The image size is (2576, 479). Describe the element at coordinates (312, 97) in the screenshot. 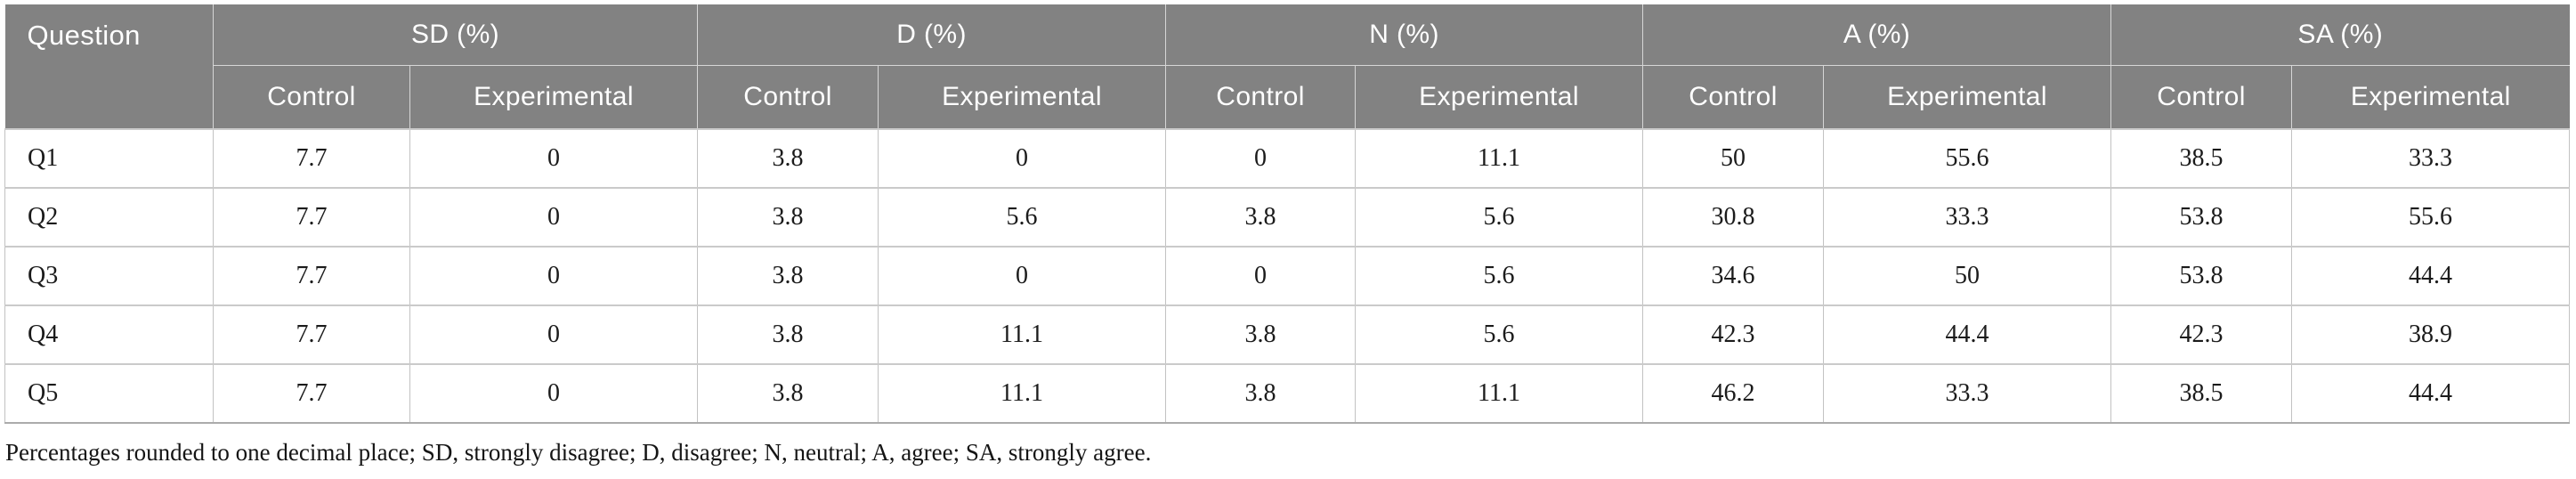

I see `subheader-sd-control: Control` at that location.